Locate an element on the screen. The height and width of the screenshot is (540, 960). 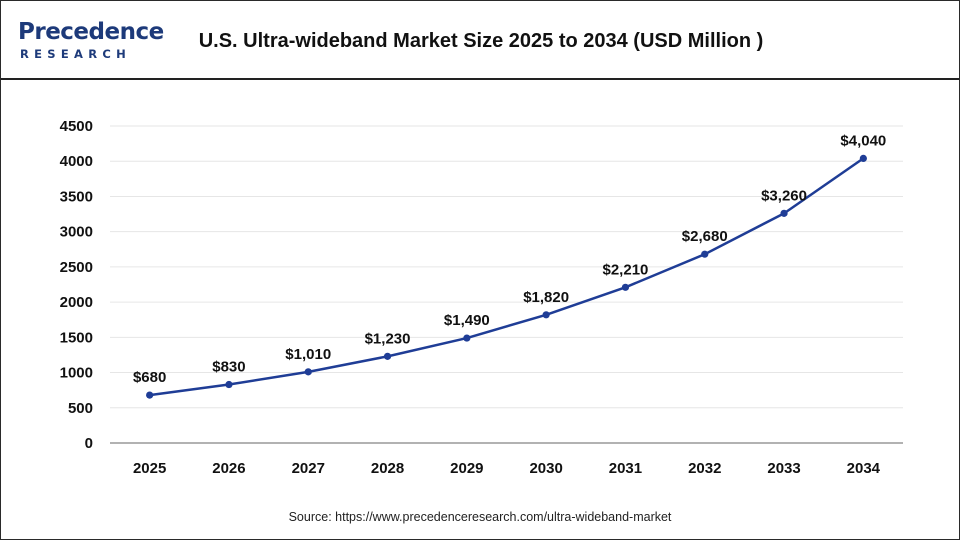
y-tick-label: 2000 is located at coordinates (76, 302).